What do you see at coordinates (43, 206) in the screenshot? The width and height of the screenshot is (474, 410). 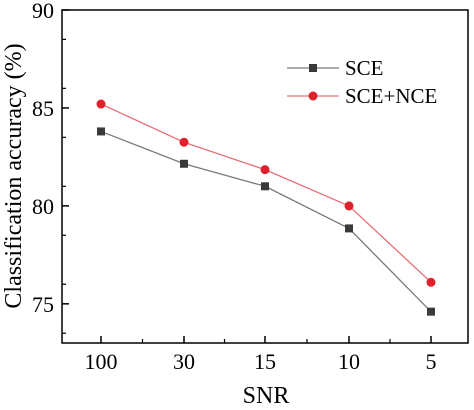 I see `y-tick-label: 80` at bounding box center [43, 206].